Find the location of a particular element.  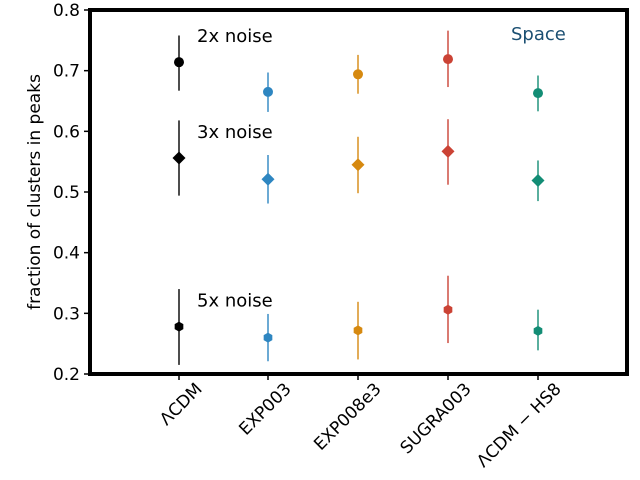

y-tick-label: 0.8 is located at coordinates (66, 11).